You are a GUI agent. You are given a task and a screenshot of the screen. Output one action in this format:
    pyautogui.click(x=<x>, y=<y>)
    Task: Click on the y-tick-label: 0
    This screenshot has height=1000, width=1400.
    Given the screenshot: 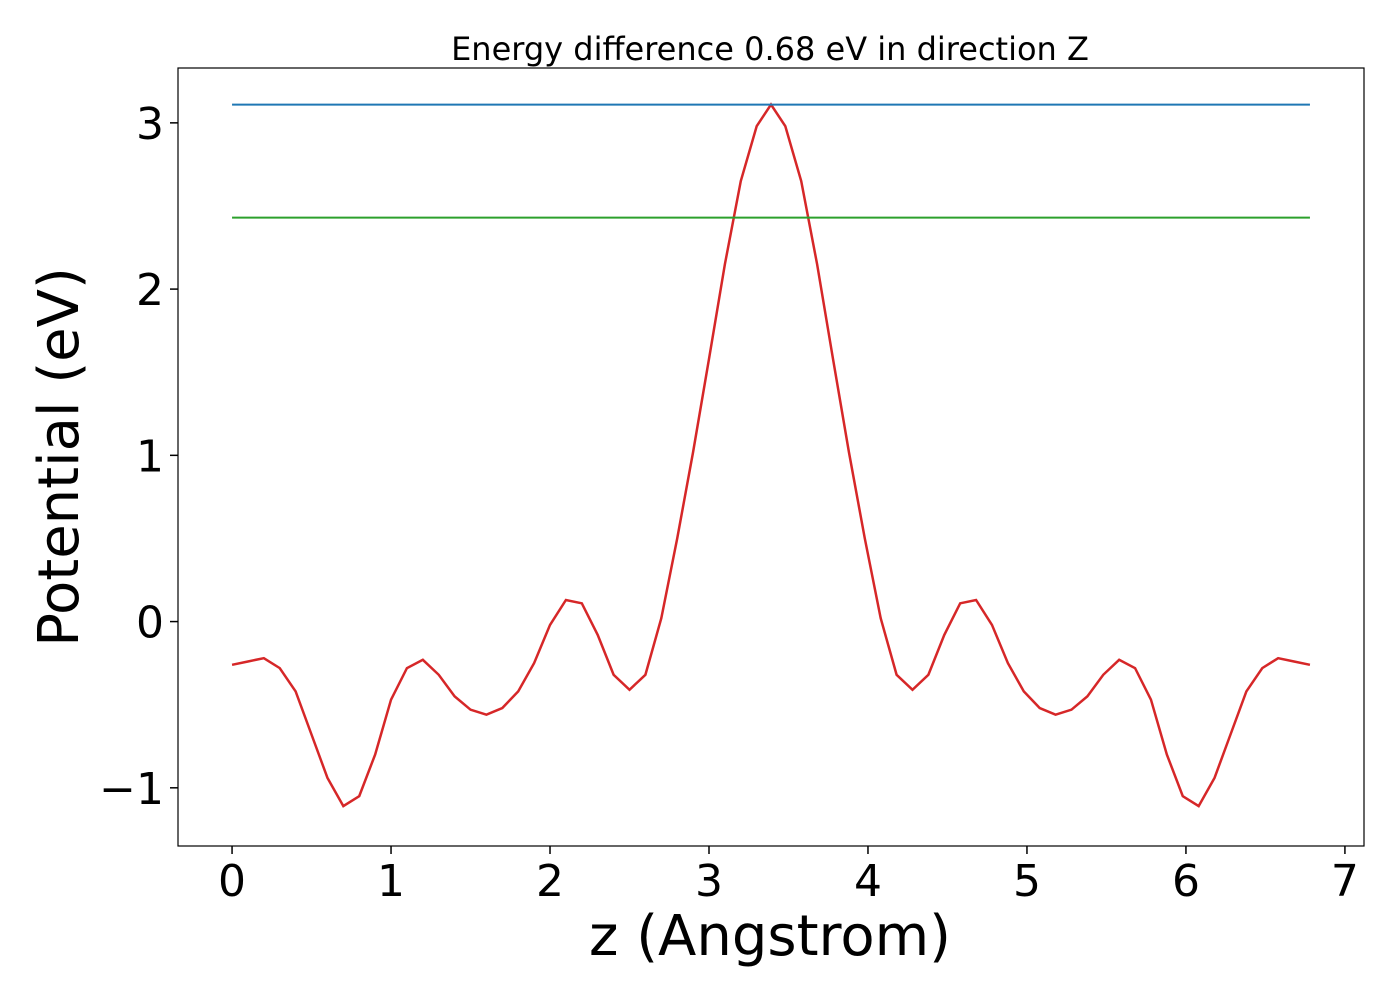 What is the action you would take?
    pyautogui.click(x=150, y=623)
    